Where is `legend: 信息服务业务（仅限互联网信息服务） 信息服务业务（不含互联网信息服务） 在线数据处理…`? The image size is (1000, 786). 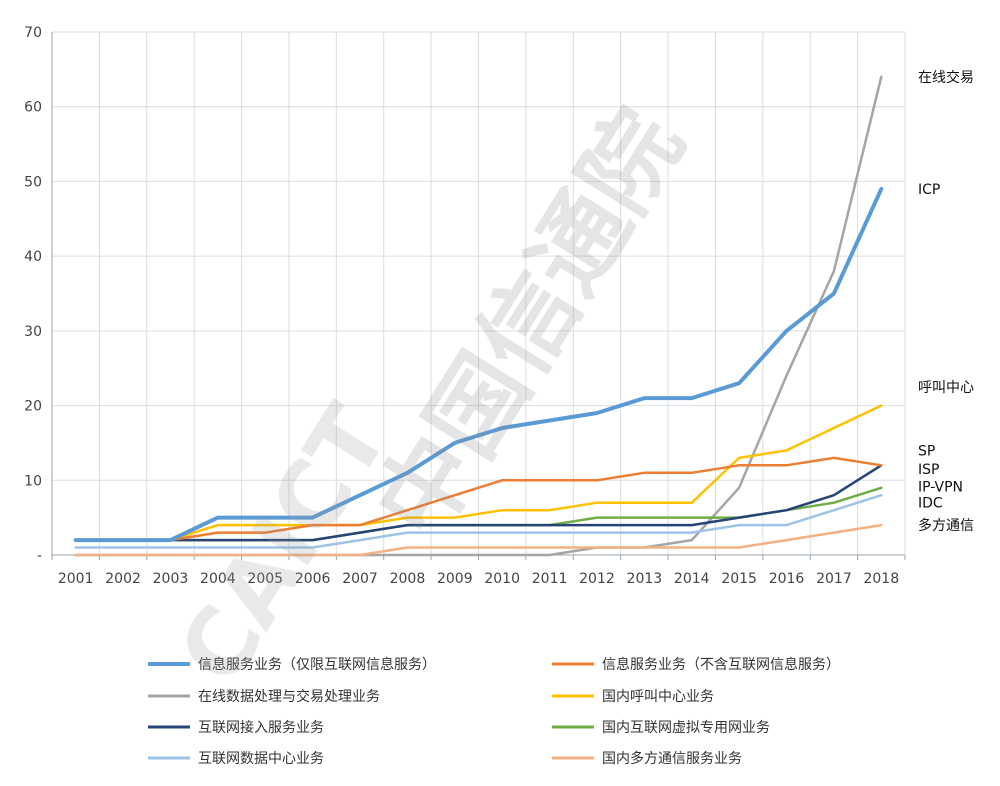
legend: 信息服务业务（仅限互联网信息服务） 信息服务业务（不含互联网信息服务） 在线数据处理… is located at coordinates (494, 711).